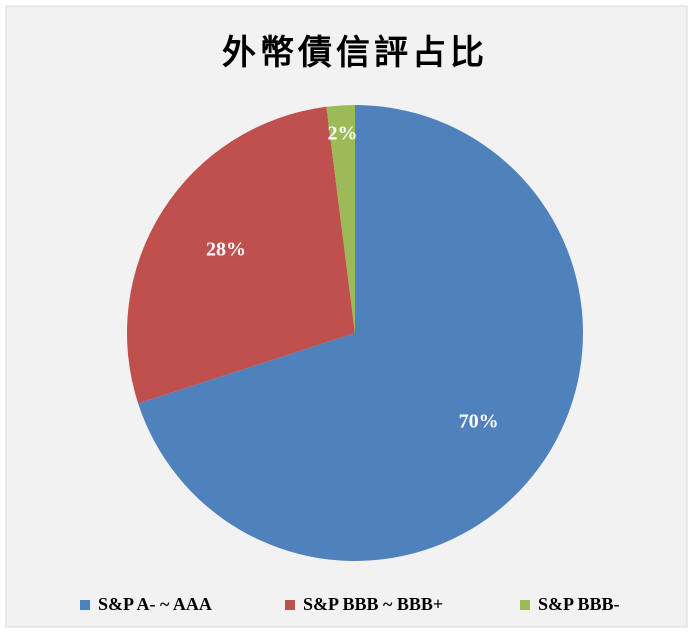 This screenshot has width=693, height=633. I want to click on data-label: 70%, so click(479, 421).